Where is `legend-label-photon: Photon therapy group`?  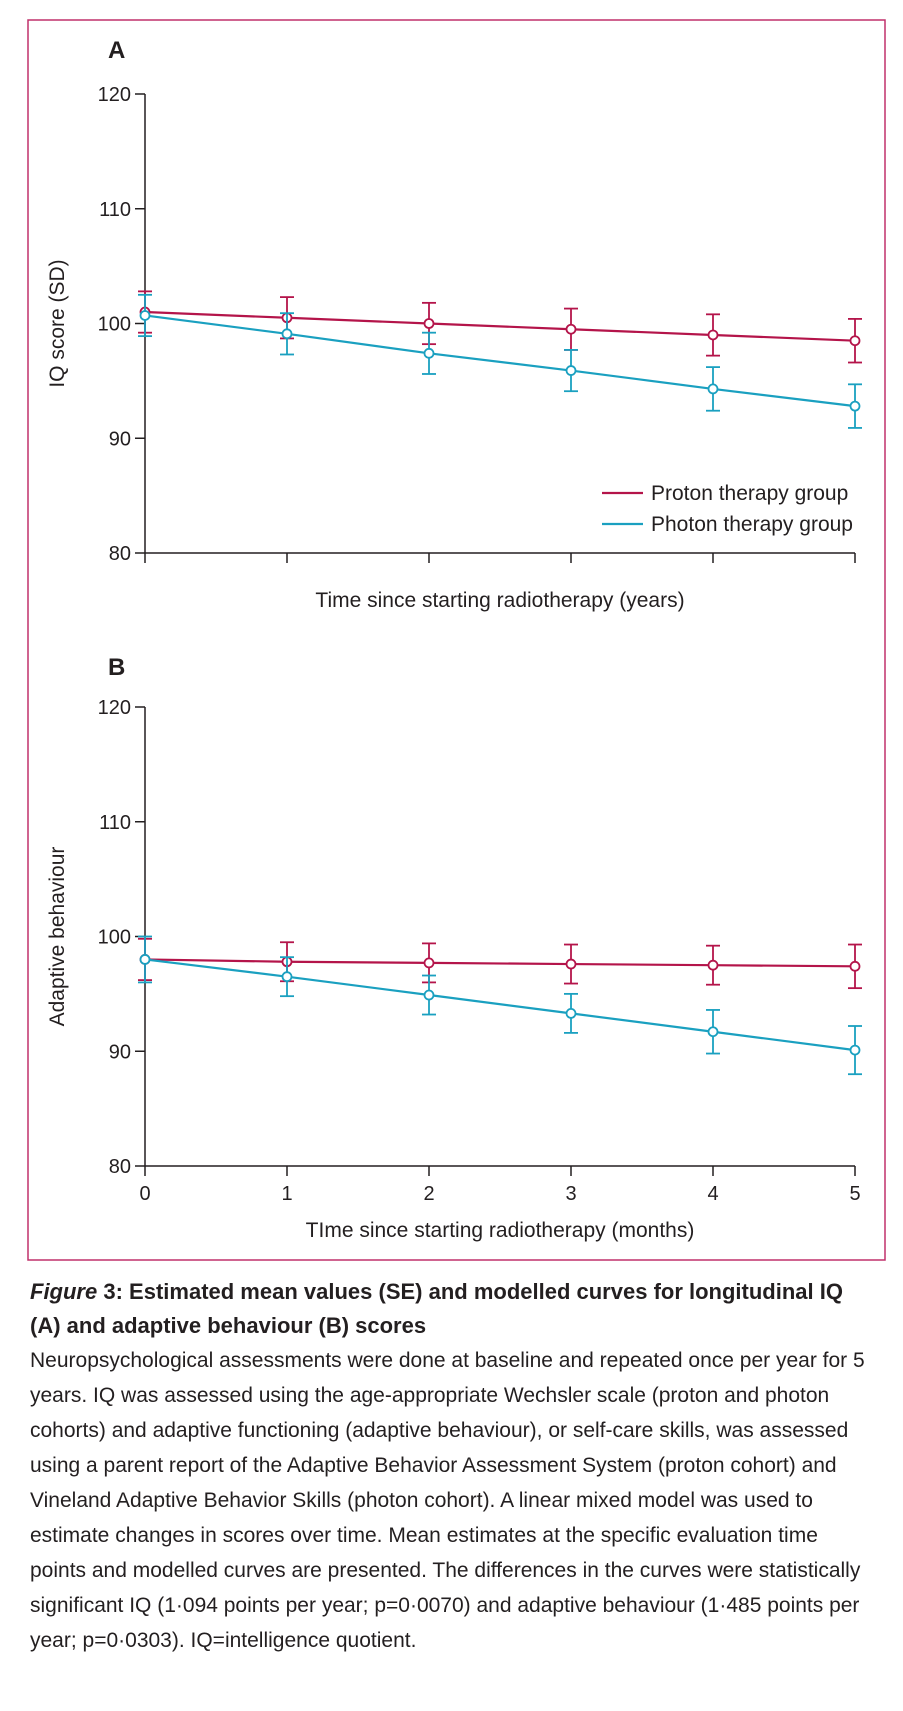 legend-label-photon: Photon therapy group is located at coordinates (752, 524).